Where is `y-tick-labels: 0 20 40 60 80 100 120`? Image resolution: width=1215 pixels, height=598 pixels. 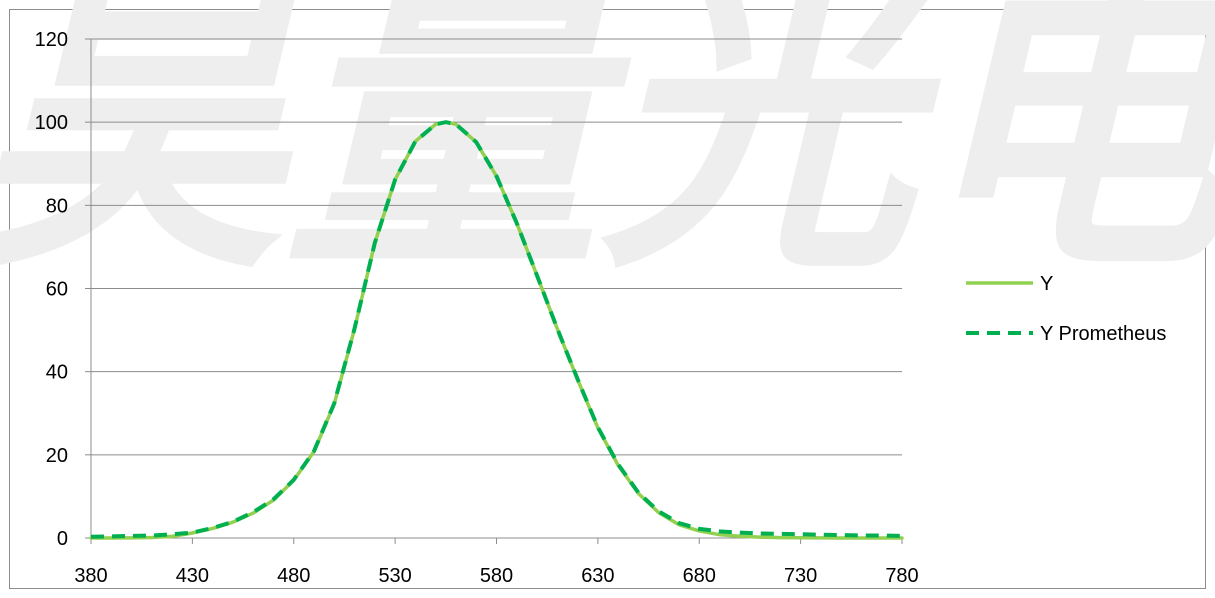
y-tick-labels: 0 20 40 60 80 100 120 is located at coordinates (51, 289).